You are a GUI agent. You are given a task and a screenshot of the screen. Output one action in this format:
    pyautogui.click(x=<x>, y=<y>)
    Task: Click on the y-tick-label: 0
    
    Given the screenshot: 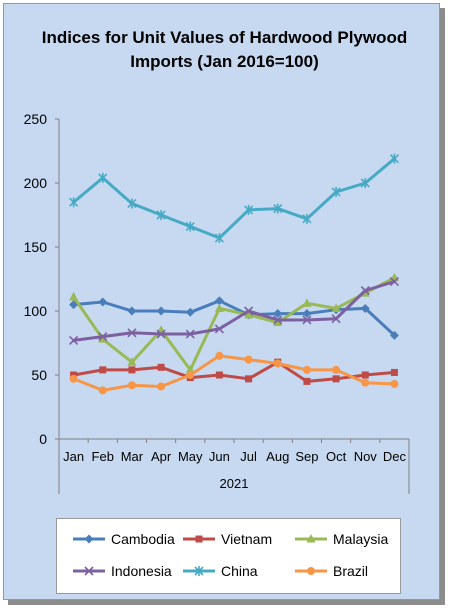 What is the action you would take?
    pyautogui.click(x=43, y=439)
    